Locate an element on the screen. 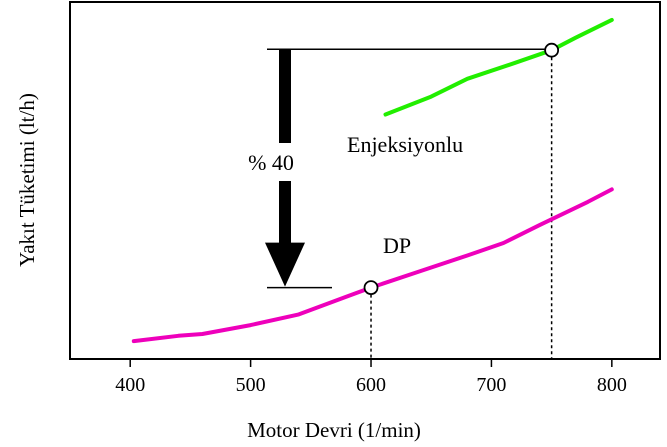 The height and width of the screenshot is (447, 667). x-tick-label-600: 600 is located at coordinates (371, 385).